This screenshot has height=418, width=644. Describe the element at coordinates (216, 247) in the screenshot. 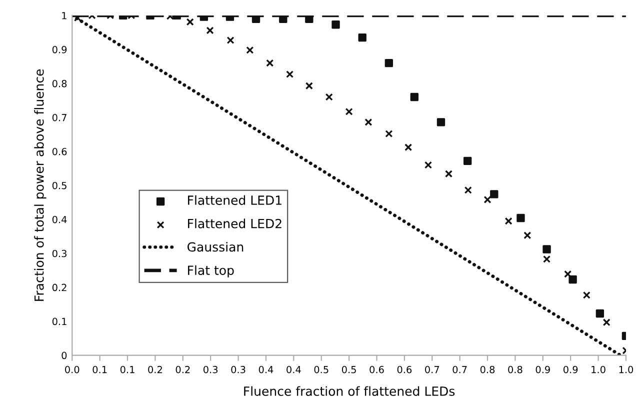

I see `legend-label: Gaussian` at that location.